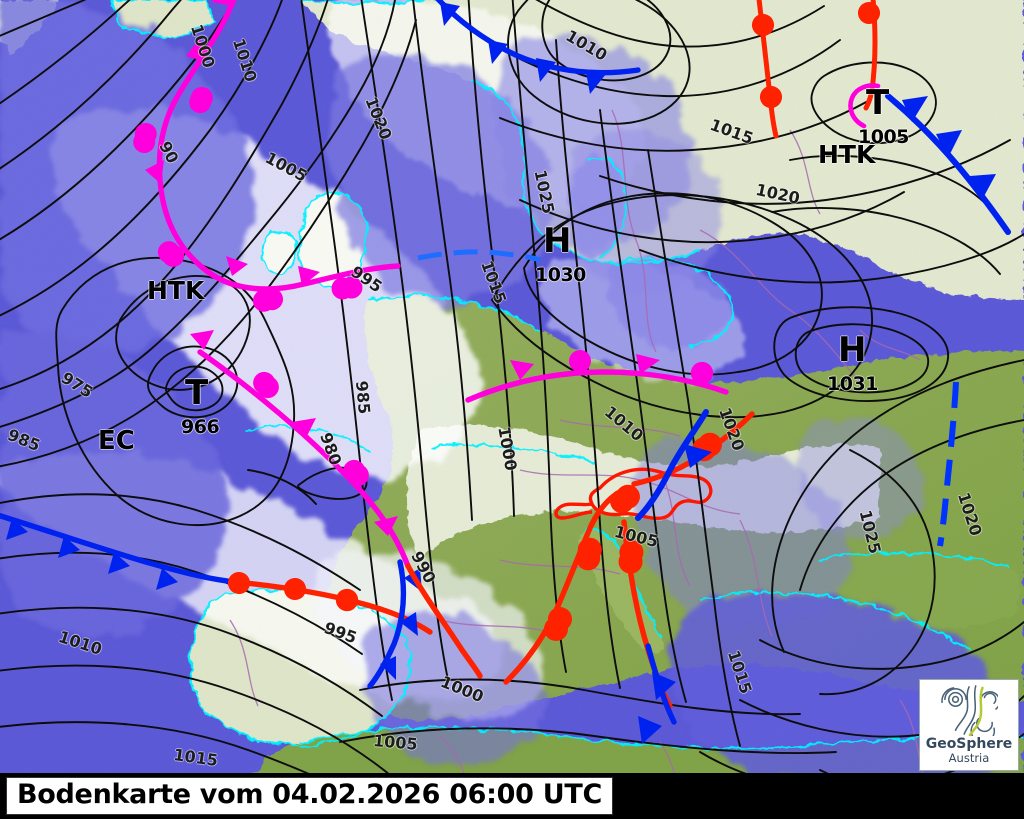 The image size is (1024, 819). I want to click on geosphere-logo: GeoSphere Austria, so click(969, 725).